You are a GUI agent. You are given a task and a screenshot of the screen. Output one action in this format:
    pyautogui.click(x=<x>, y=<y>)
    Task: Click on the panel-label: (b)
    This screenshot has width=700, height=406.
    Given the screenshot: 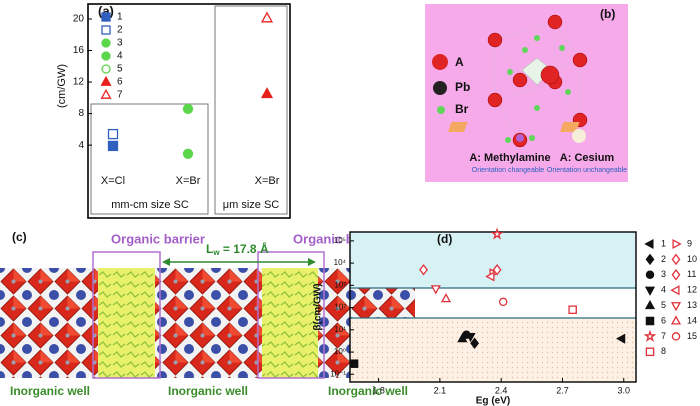 What is the action you would take?
    pyautogui.click(x=607, y=14)
    